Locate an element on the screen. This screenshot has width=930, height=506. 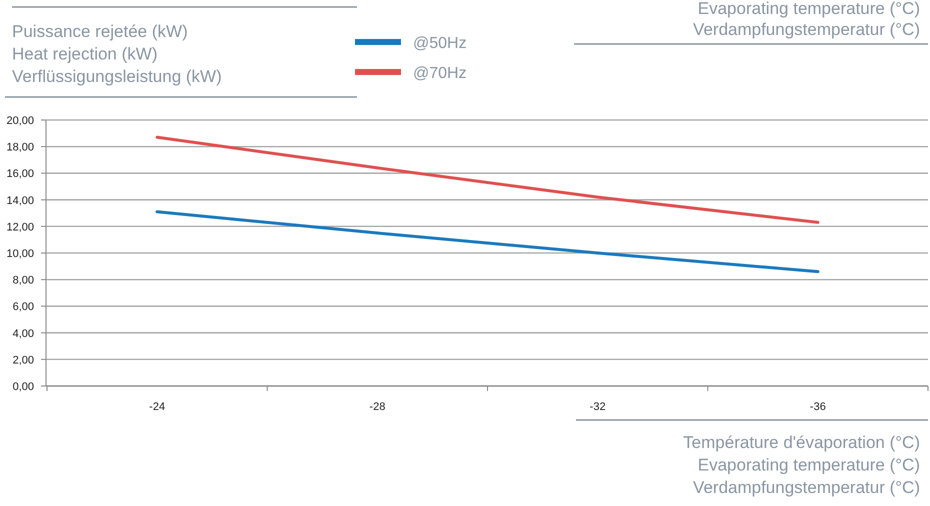
y-tick-label: 2,00 is located at coordinates (23, 360).